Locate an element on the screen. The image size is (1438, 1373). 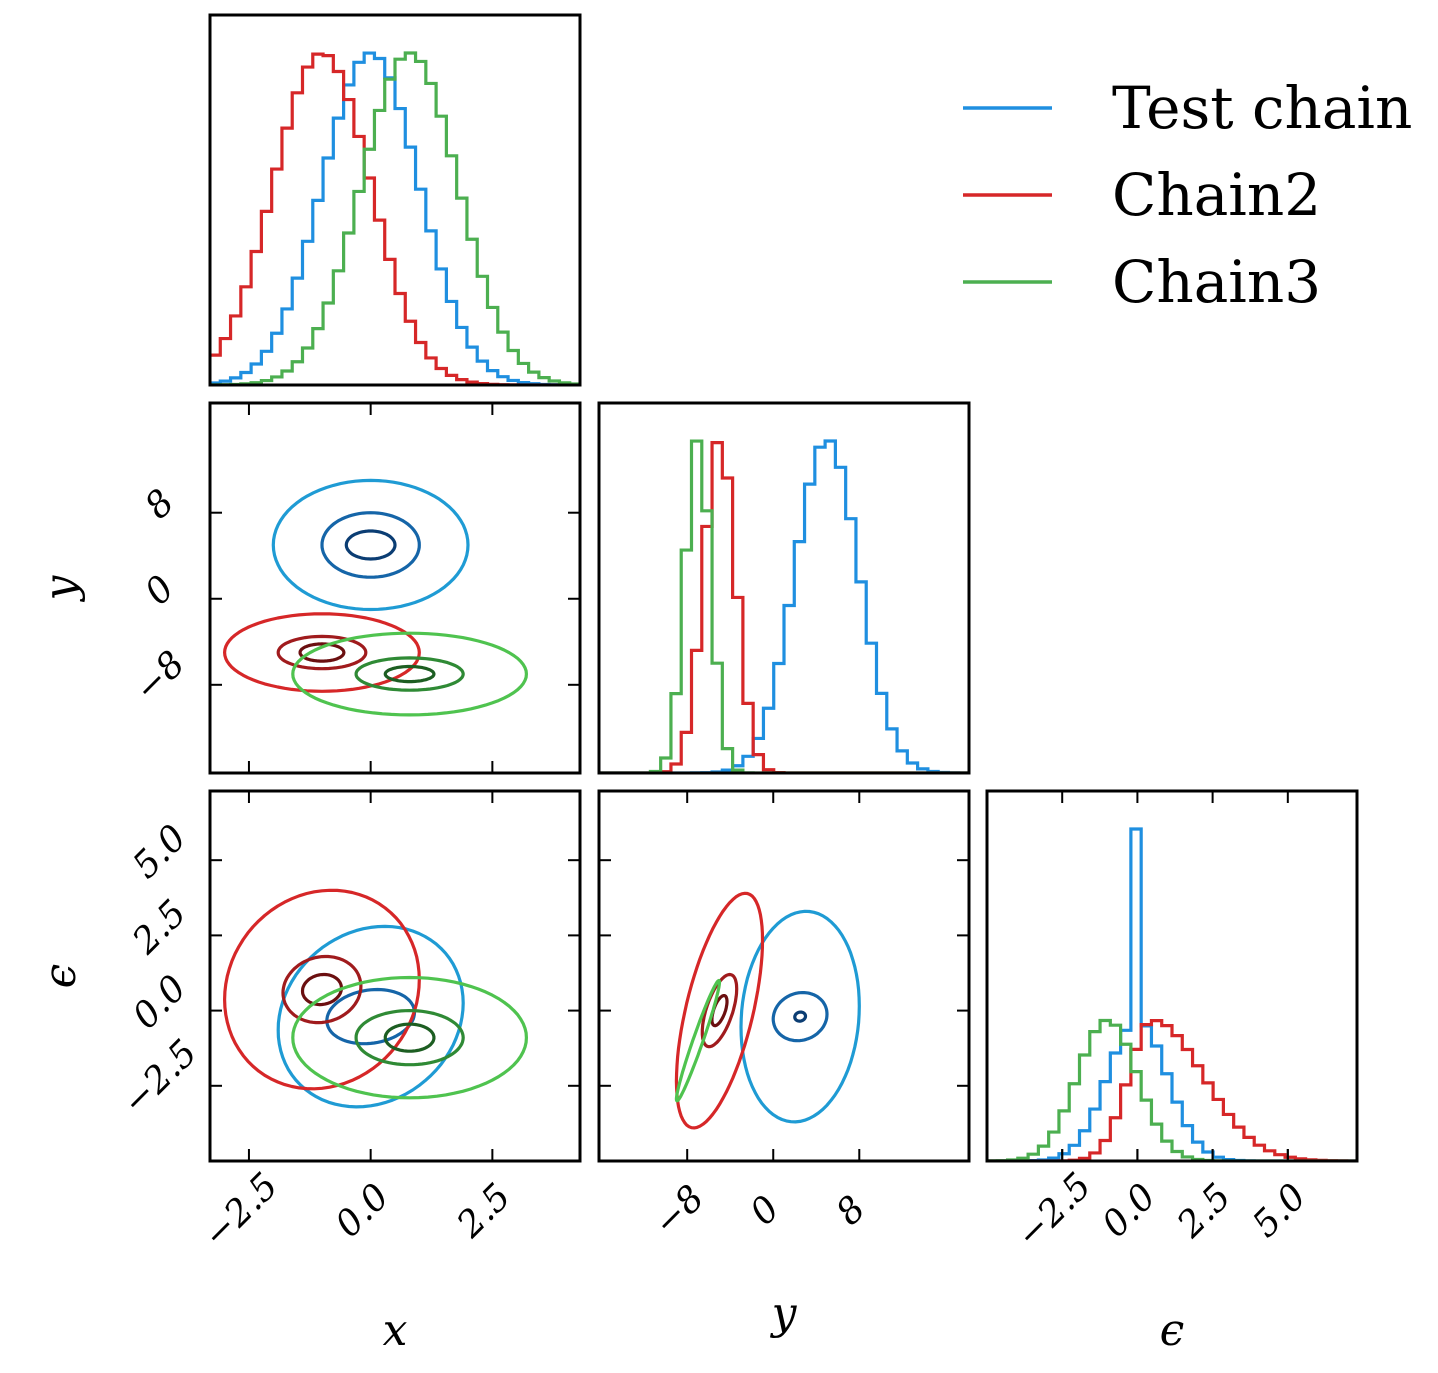
histogram-line-epsilon-test-chain is located at coordinates (1172, 994).